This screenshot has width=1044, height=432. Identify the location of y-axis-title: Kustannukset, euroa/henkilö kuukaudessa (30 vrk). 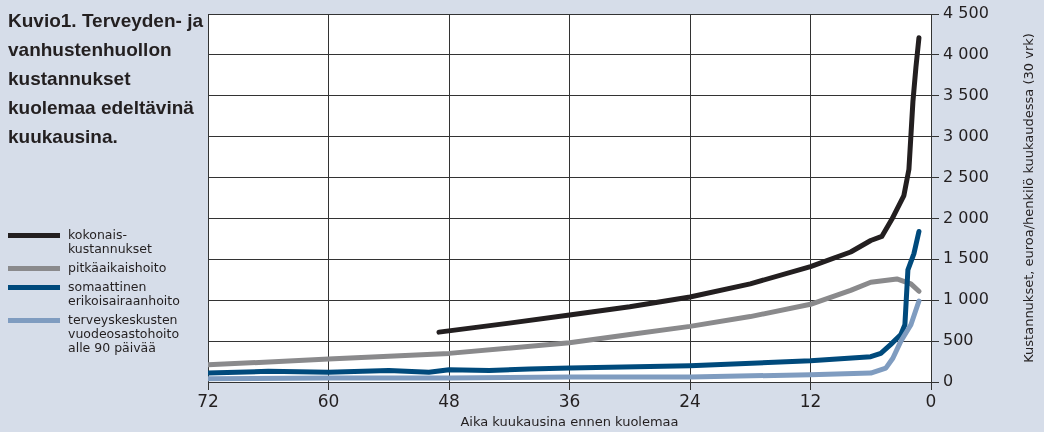
(1029, 198).